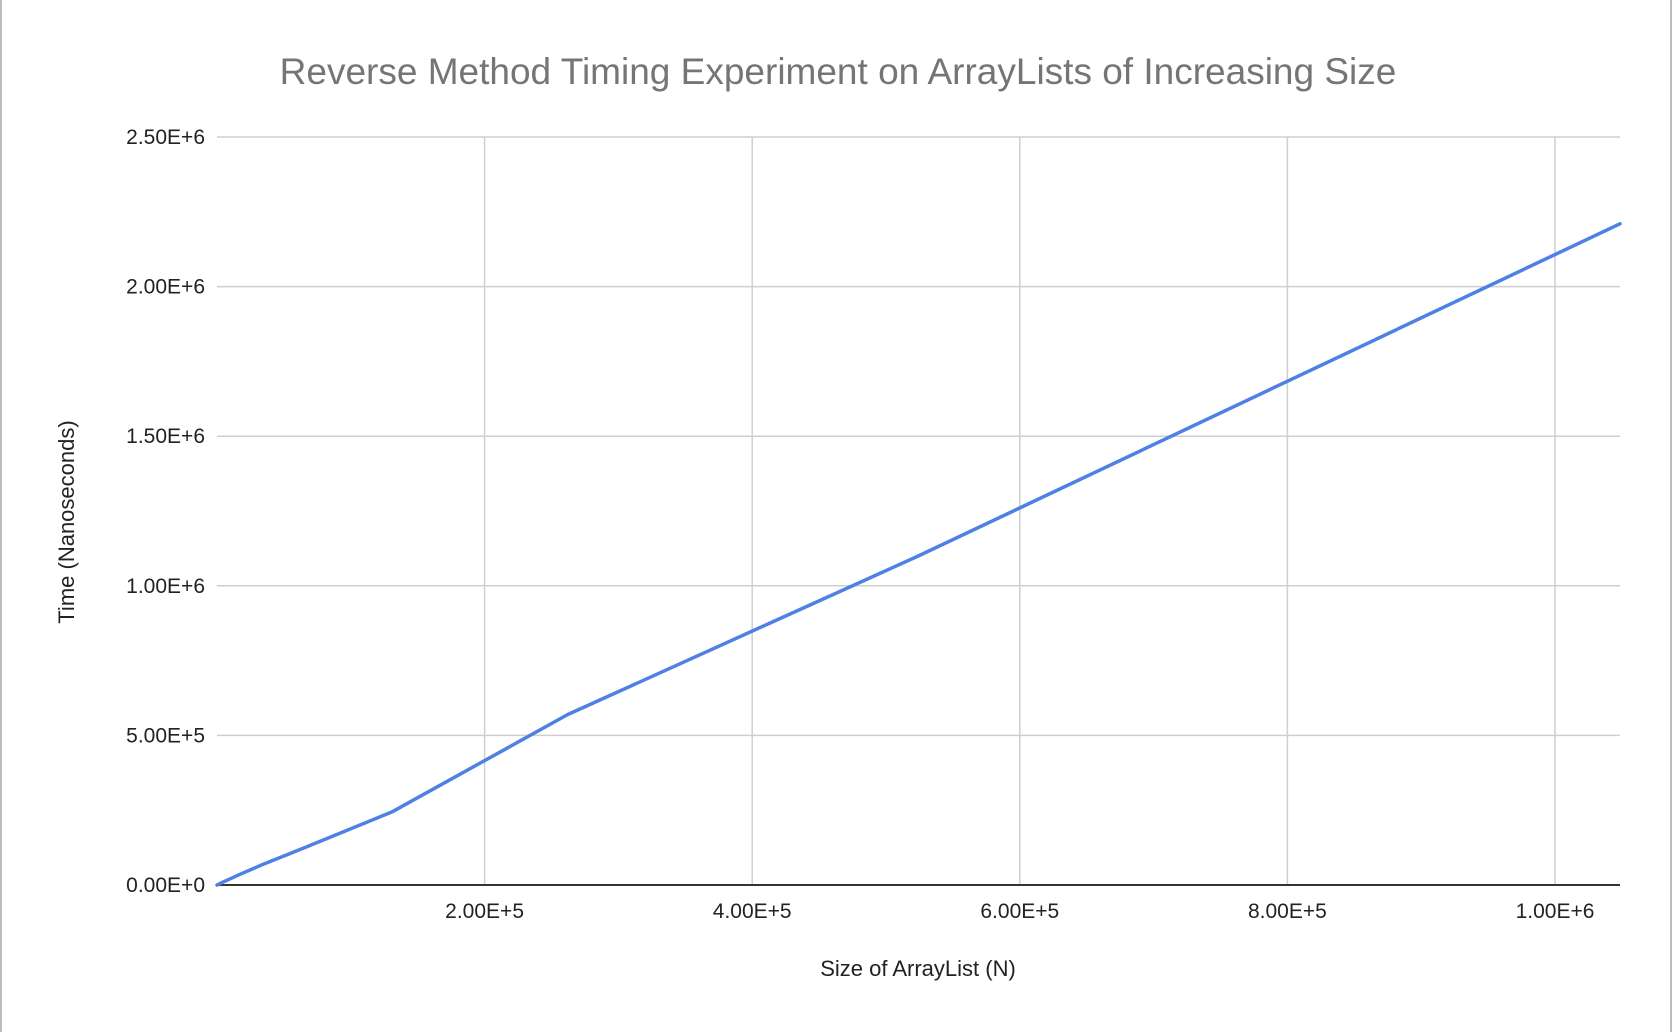 The width and height of the screenshot is (1672, 1032). I want to click on x-tick-label: 1.00E+6, so click(1555, 911).